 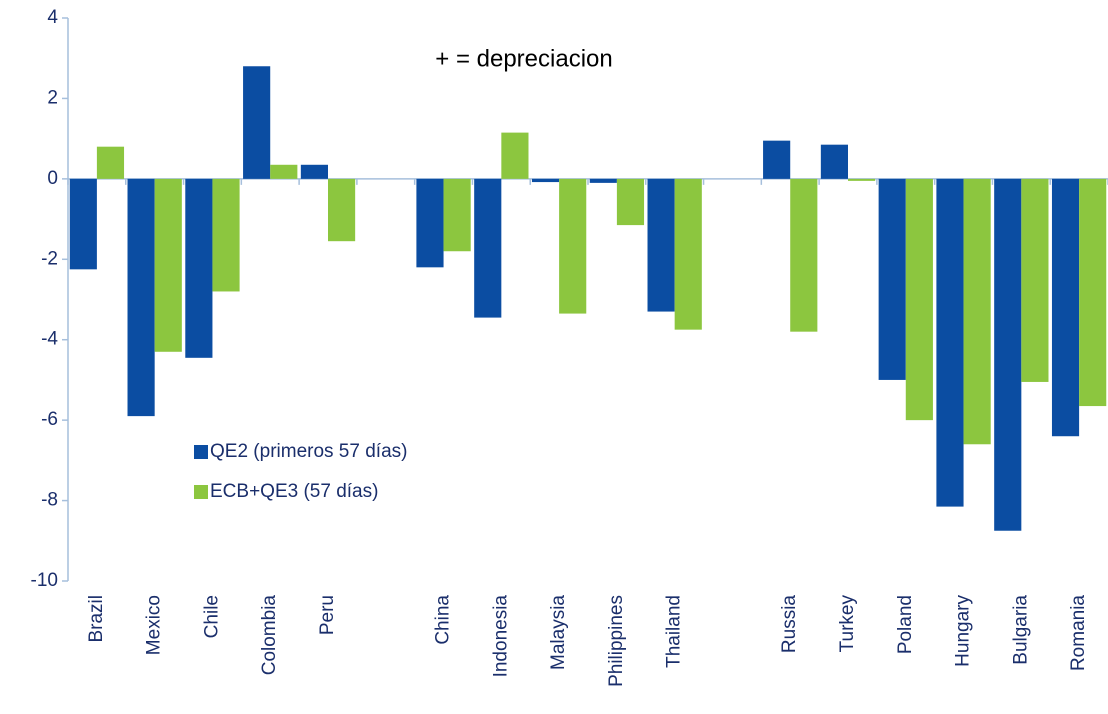 I want to click on x-tick-label: Malaysia, so click(x=558, y=632).